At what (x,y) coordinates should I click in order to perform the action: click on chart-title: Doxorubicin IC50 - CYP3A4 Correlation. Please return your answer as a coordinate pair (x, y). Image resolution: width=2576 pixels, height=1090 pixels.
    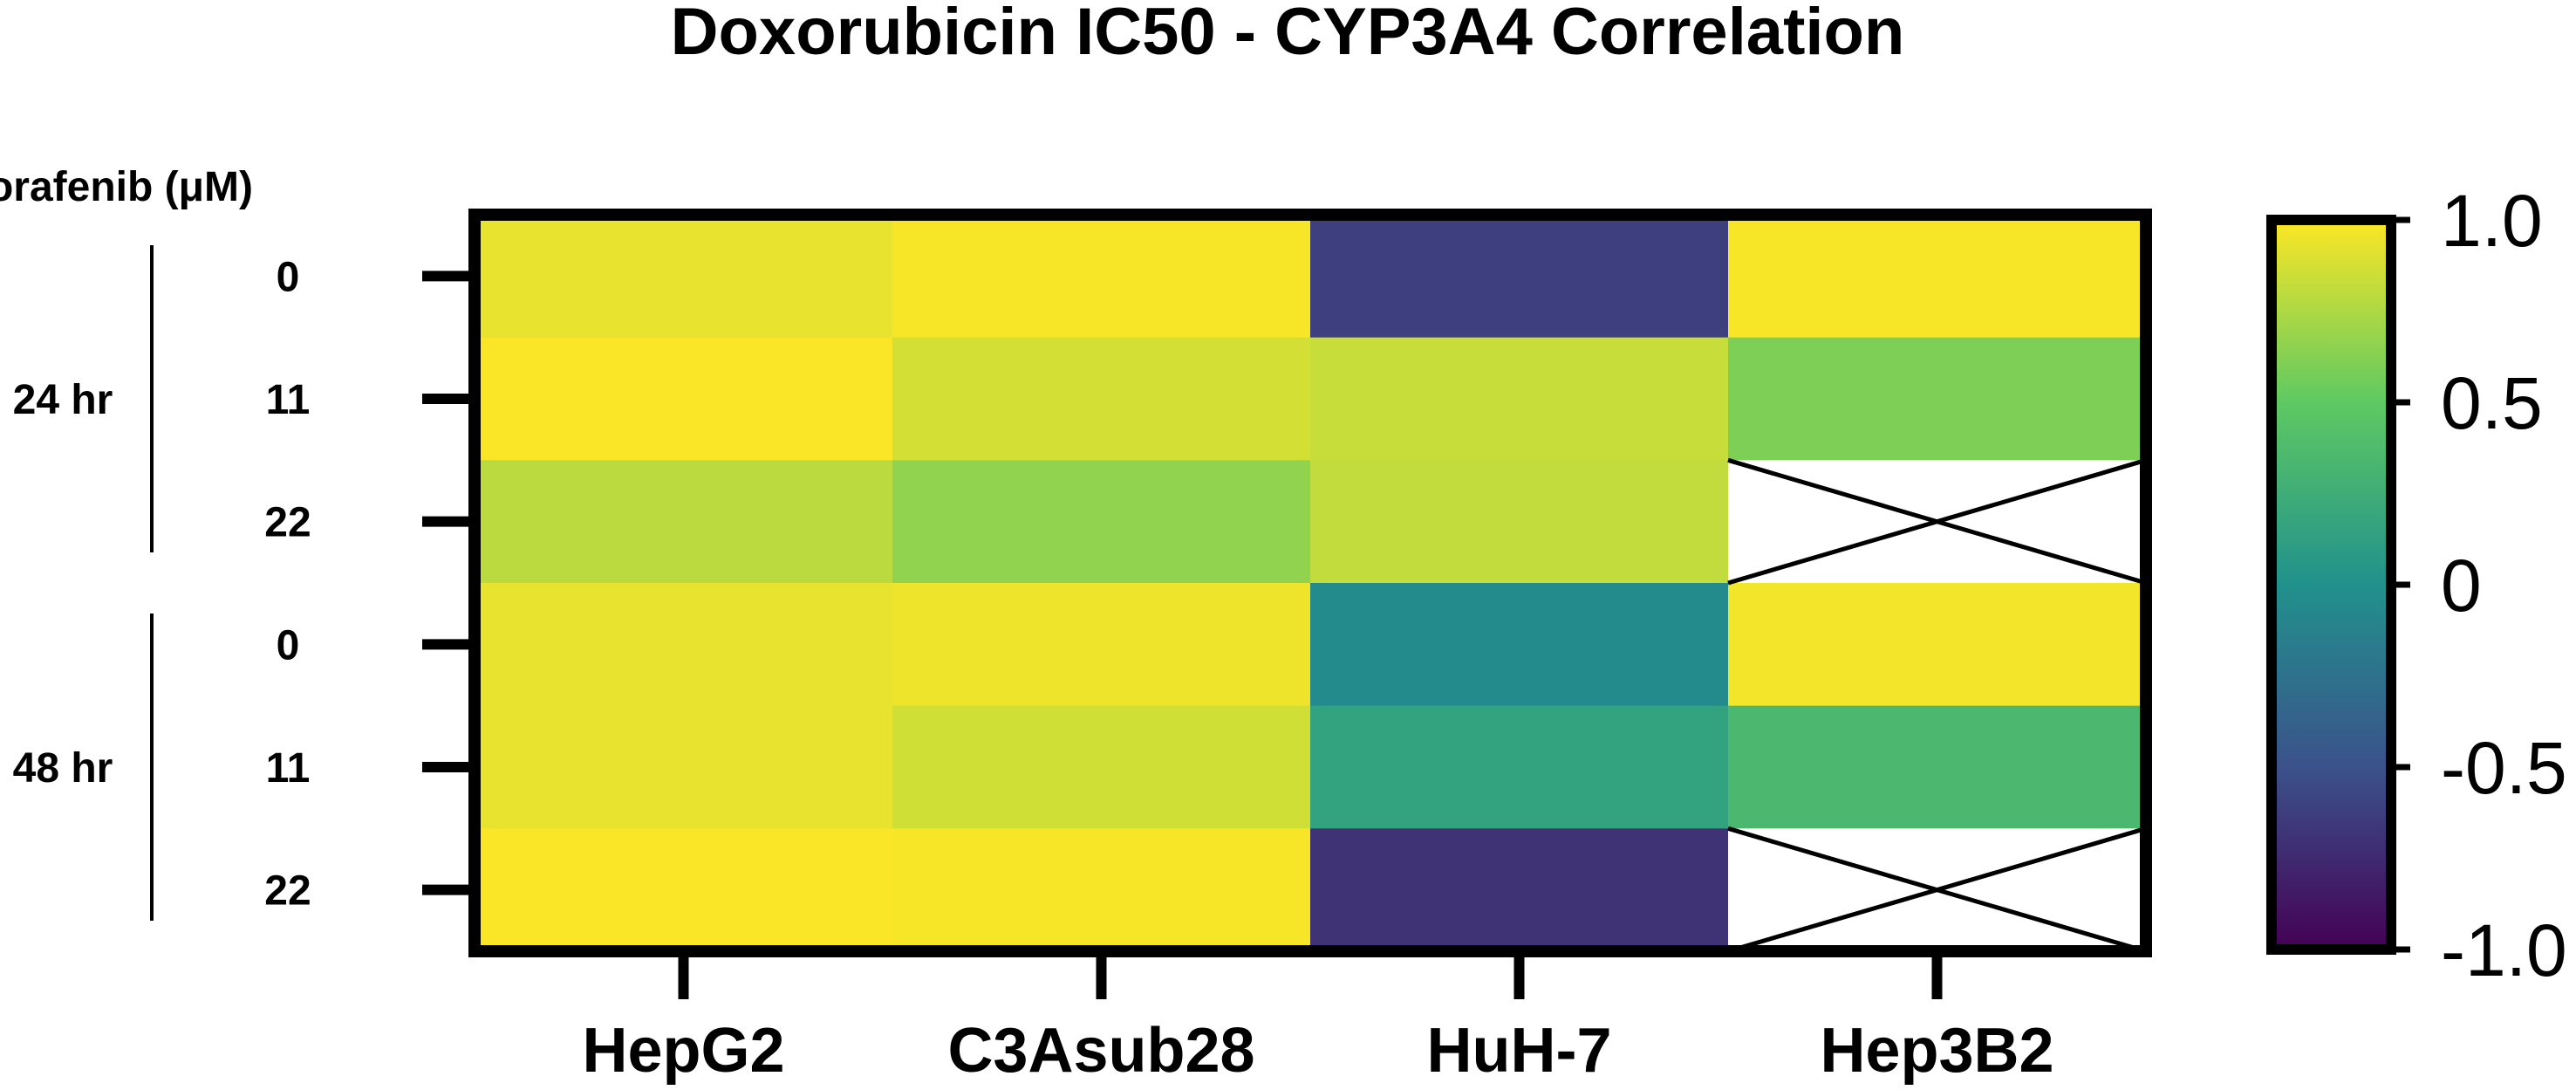
    Looking at the image, I should click on (1288, 34).